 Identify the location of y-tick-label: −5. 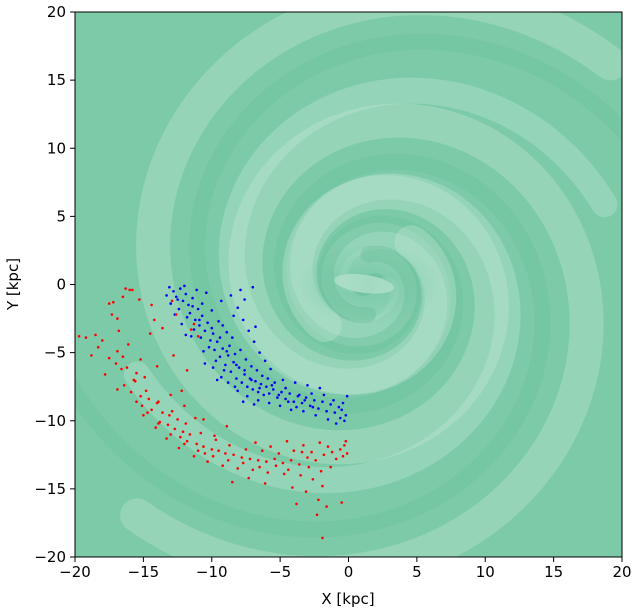
(55, 353).